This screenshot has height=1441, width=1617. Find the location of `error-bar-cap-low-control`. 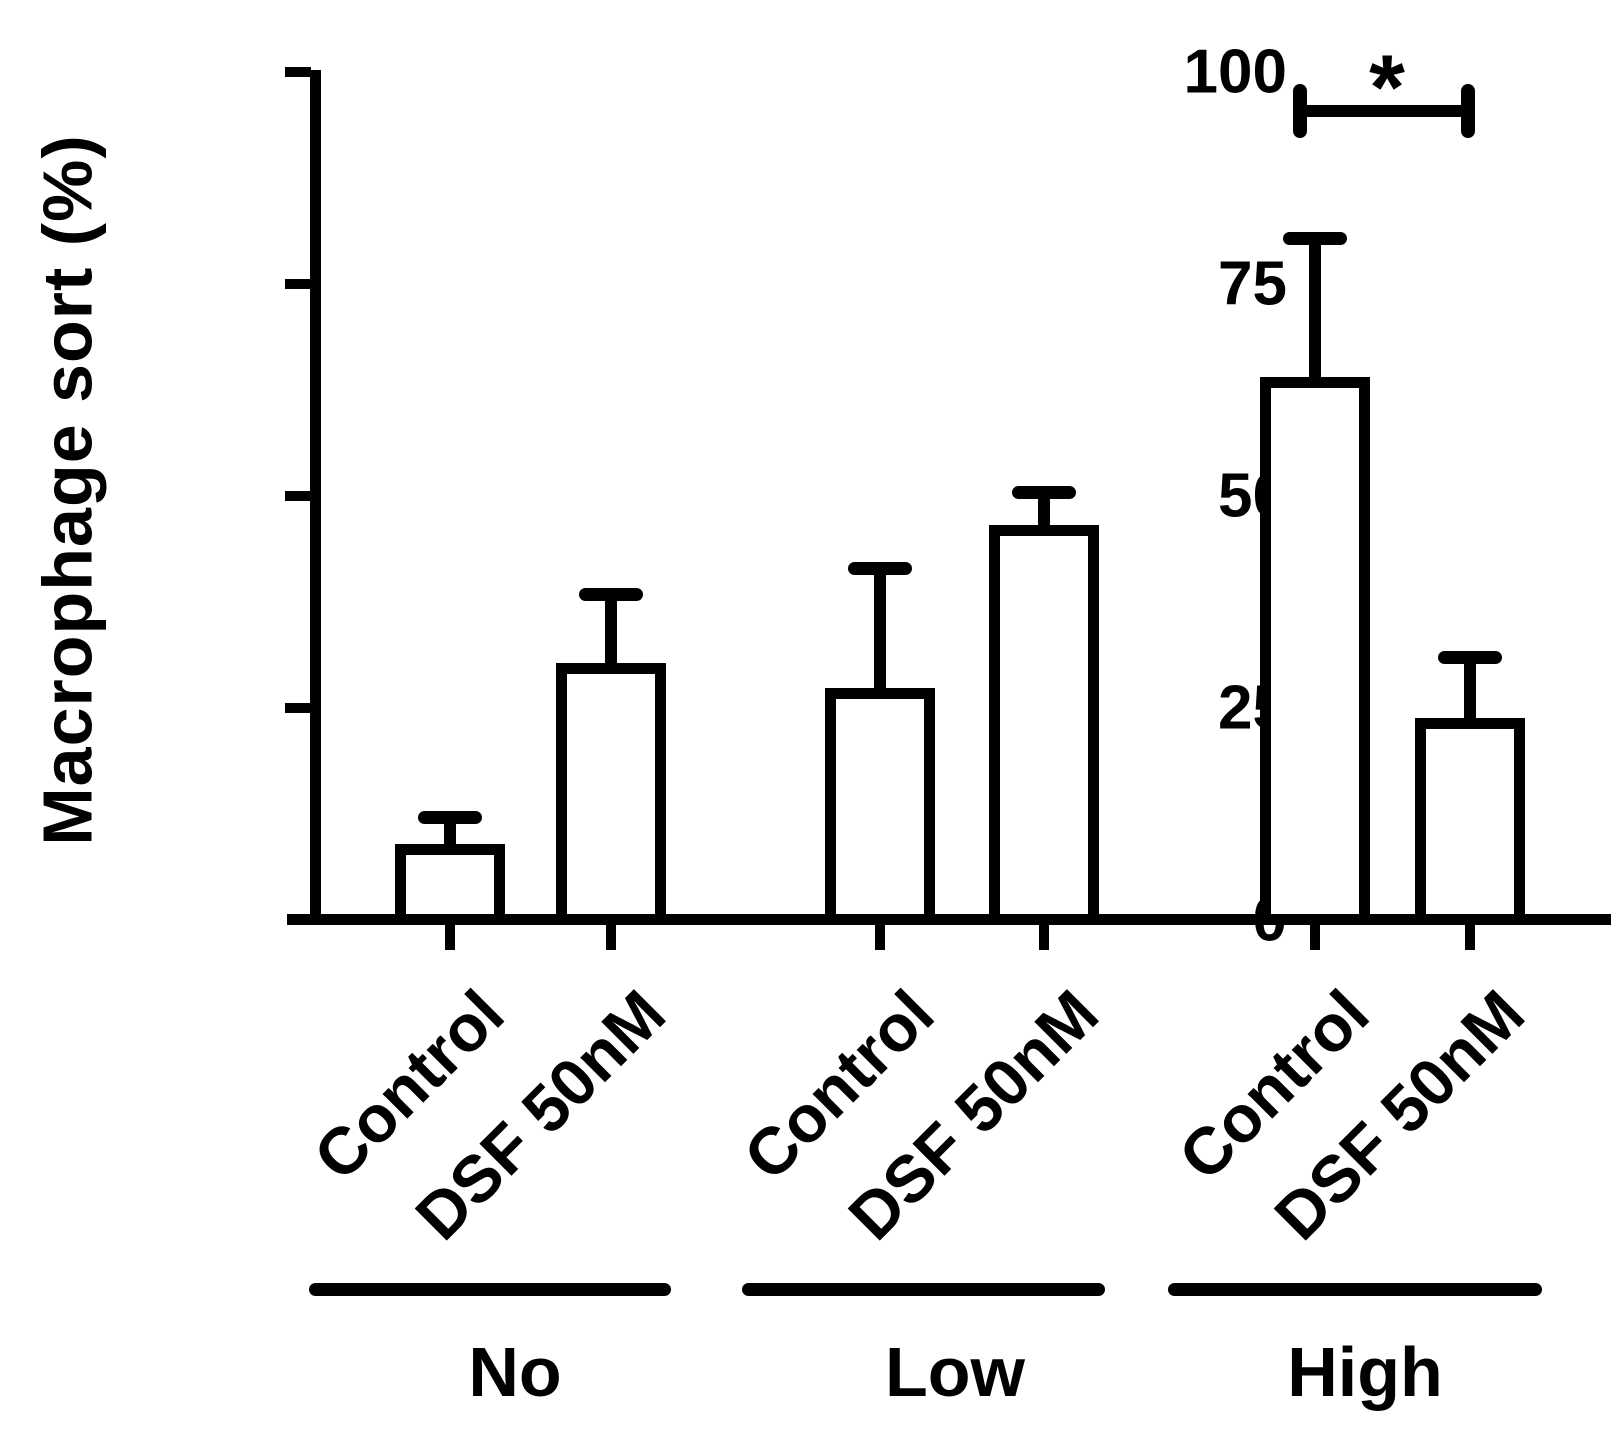

error-bar-cap-low-control is located at coordinates (880, 569).